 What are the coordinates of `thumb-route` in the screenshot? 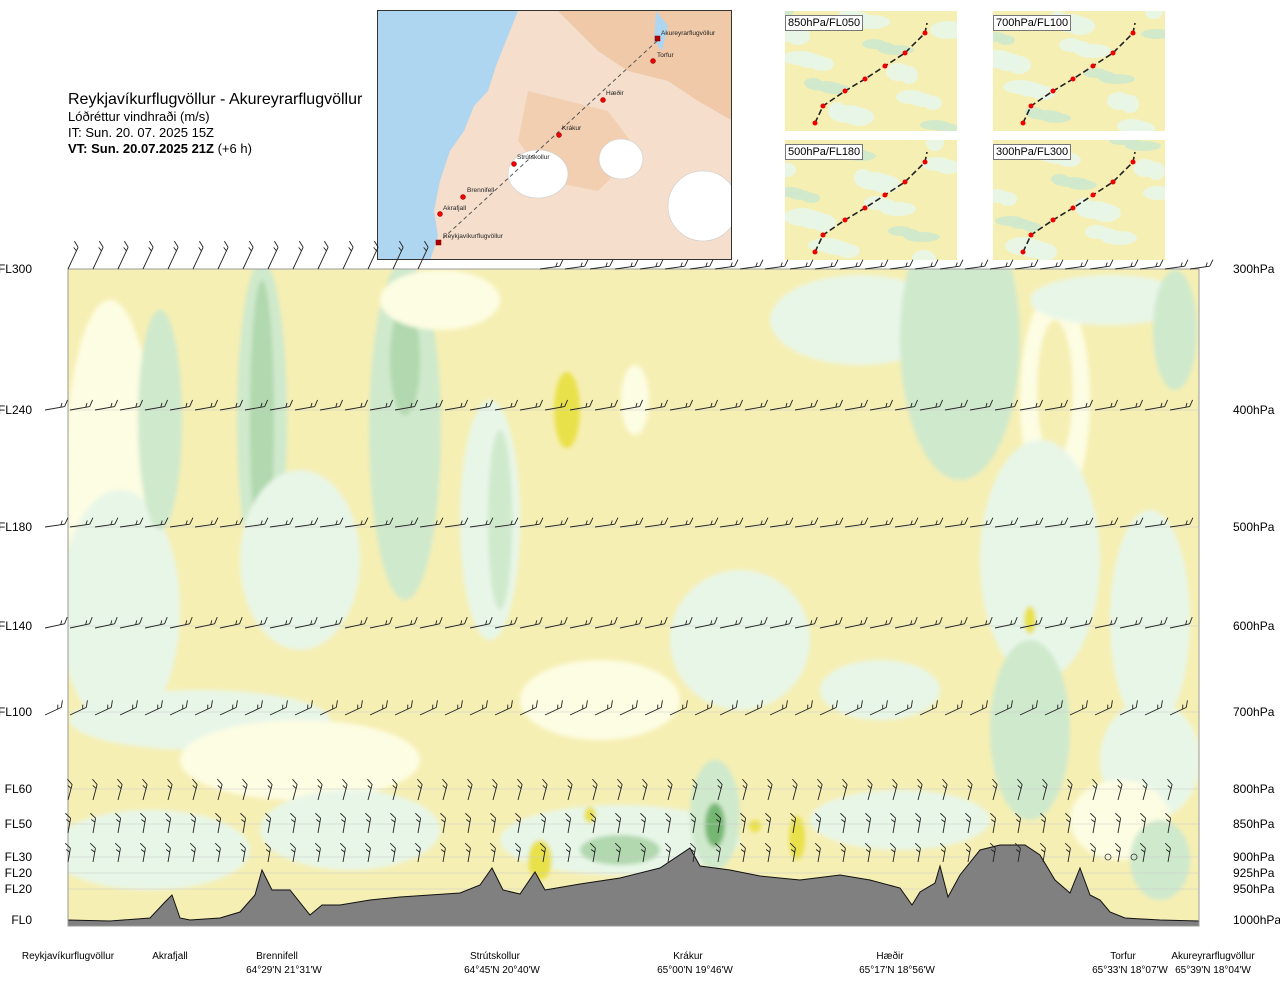 It's located at (871, 202).